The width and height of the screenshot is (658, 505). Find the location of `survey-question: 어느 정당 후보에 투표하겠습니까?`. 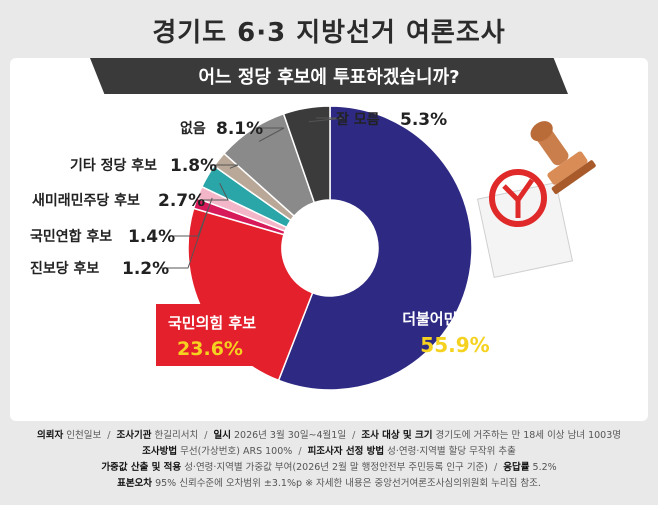

survey-question: 어느 정당 후보에 투표하겠습니까? is located at coordinates (329, 76).